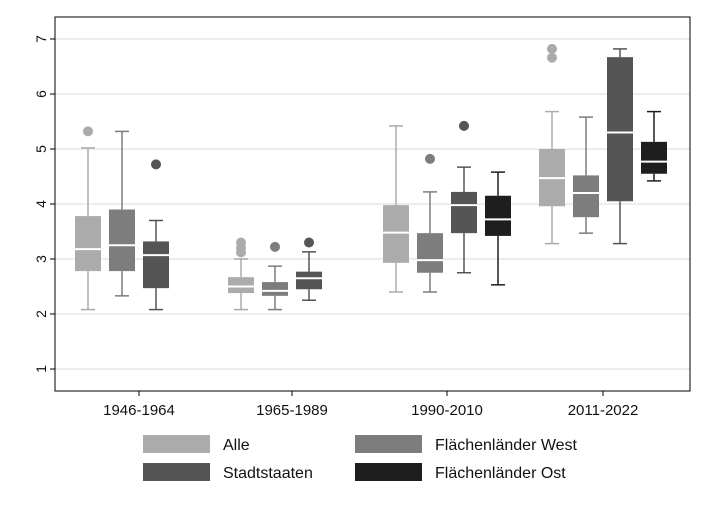 The image size is (709, 515). Describe the element at coordinates (603, 410) in the screenshot. I see `x-tick-label: 2011-2022` at that location.